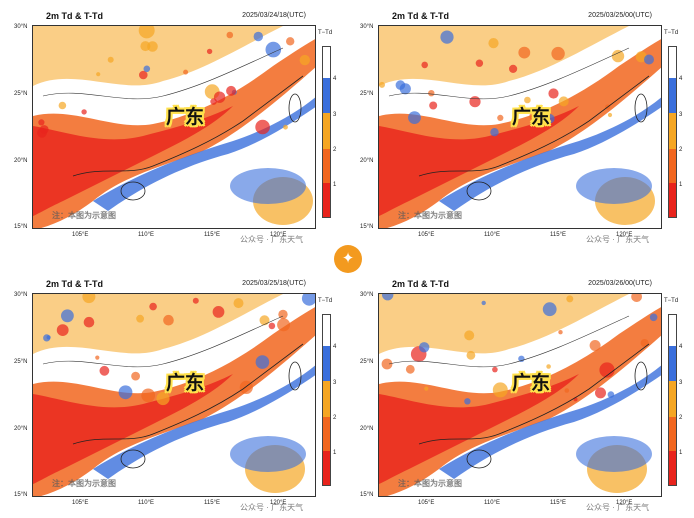 This screenshot has height=518, width=694. I want to click on panel-date: 2025/03/25/00(UTC), so click(620, 15).